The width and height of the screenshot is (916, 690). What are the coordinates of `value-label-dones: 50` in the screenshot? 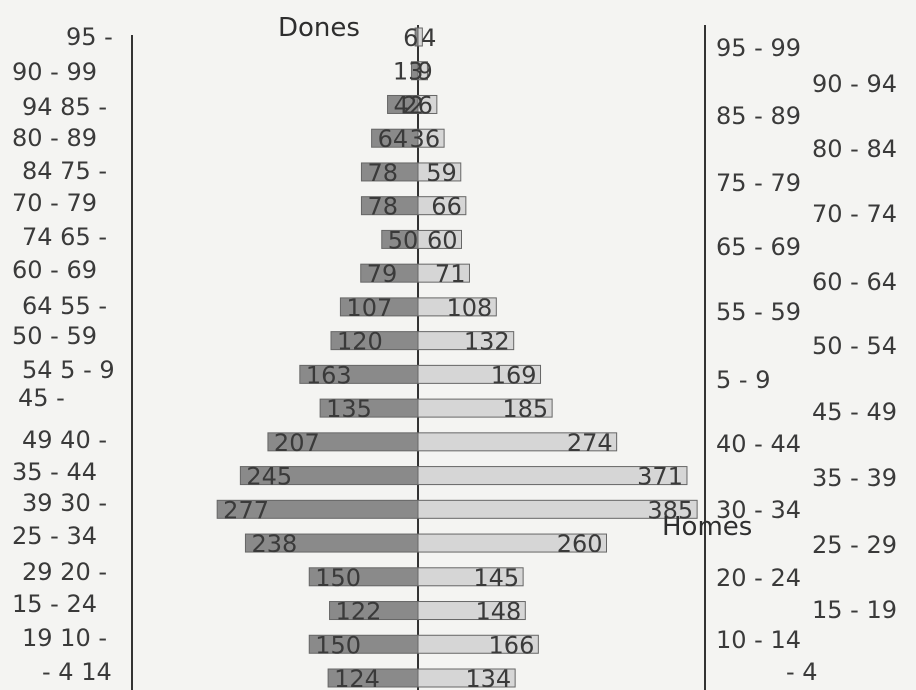 It's located at (403, 240).